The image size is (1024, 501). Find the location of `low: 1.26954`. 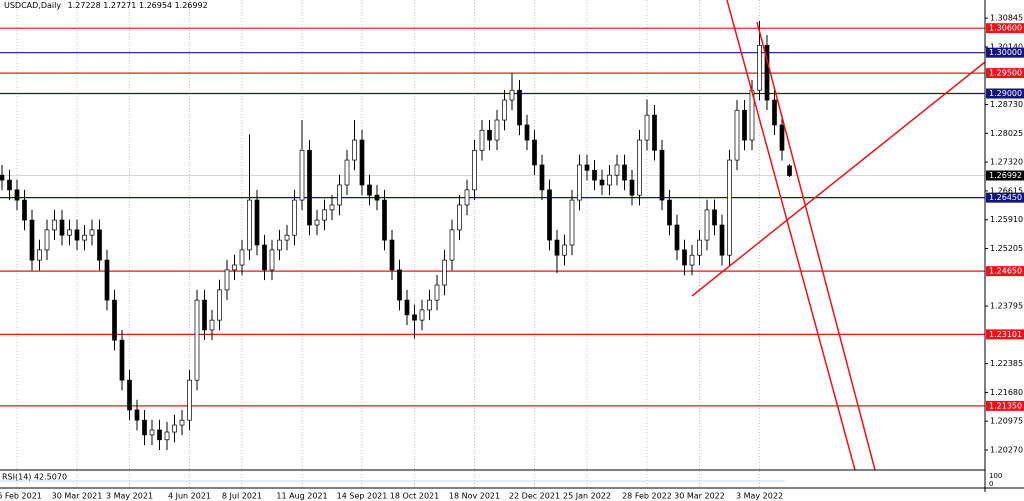

low: 1.26954 is located at coordinates (155, 5).